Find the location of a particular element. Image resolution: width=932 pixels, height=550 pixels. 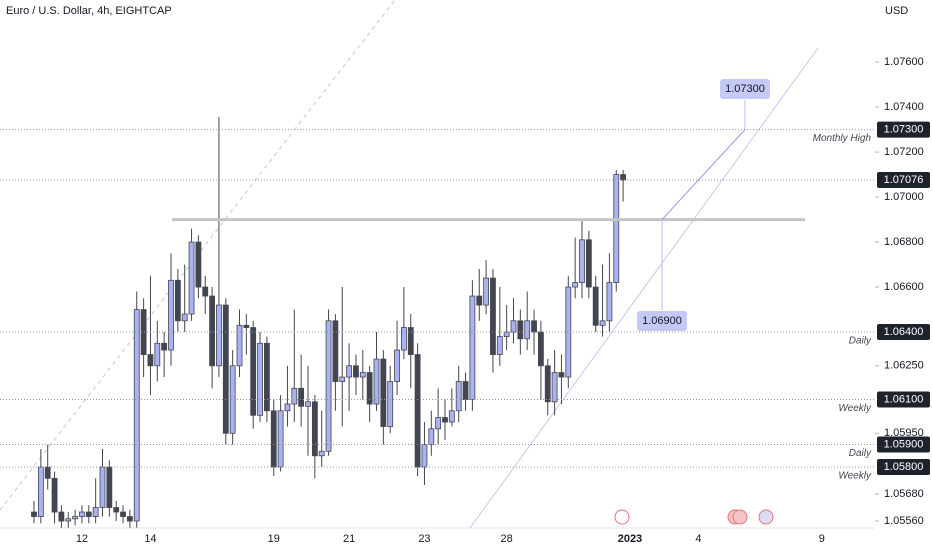

x-tick-label: 4 is located at coordinates (698, 539).